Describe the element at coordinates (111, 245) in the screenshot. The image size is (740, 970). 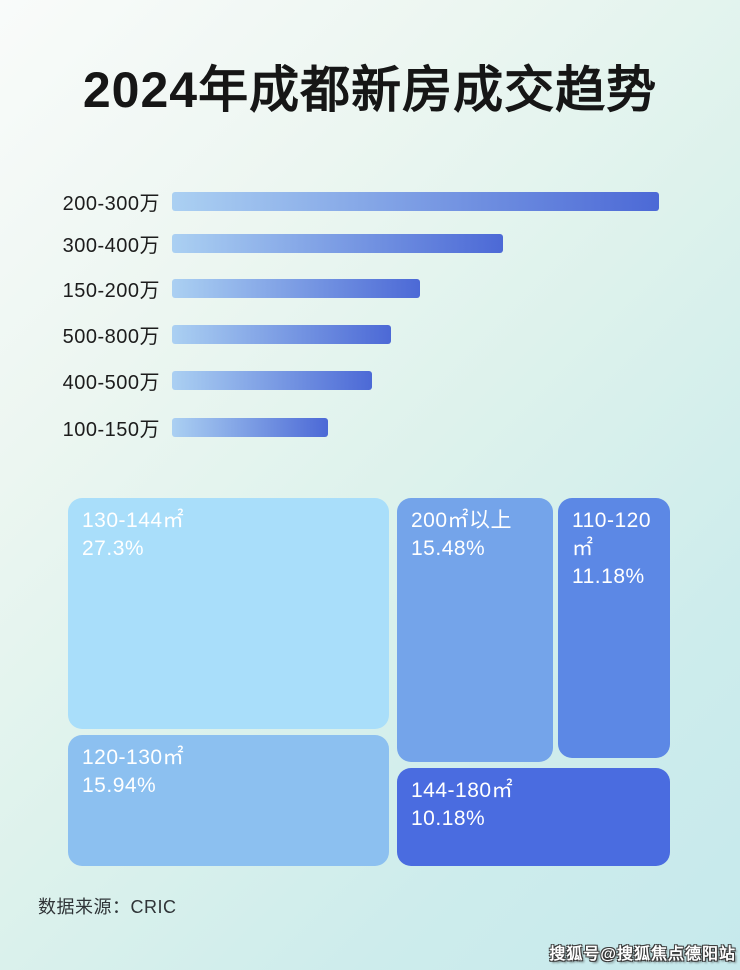
I see `bar-category-label: 300-400万` at that location.